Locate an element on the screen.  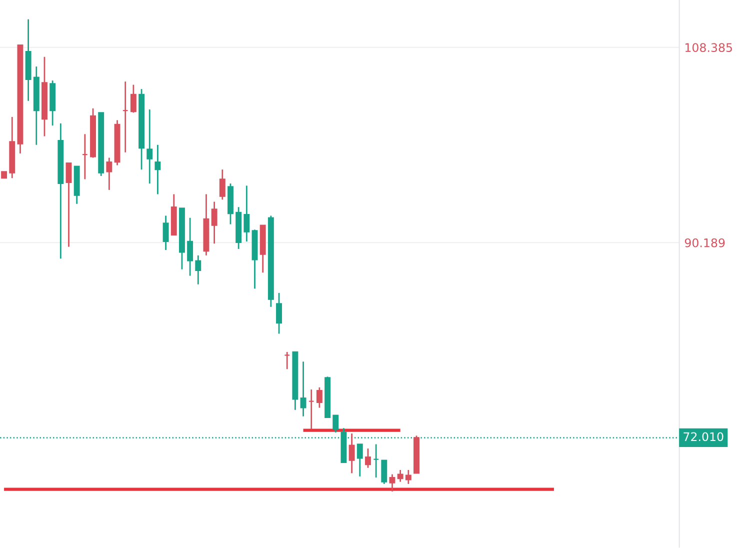
y-tick-label: 108.385 is located at coordinates (708, 47).